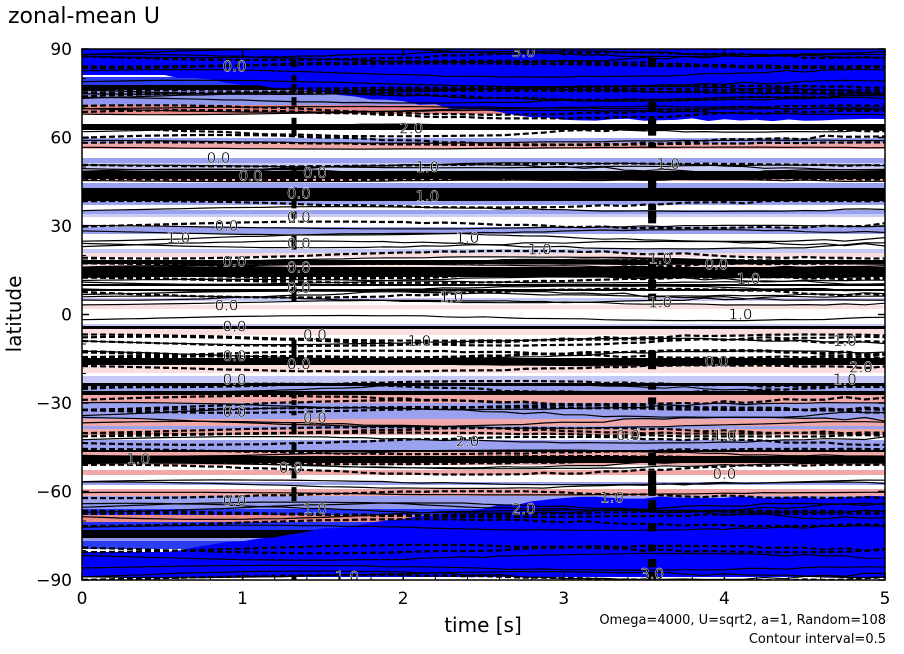 The width and height of the screenshot is (904, 654). What do you see at coordinates (54, 404) in the screenshot?
I see `y-tick-label: −30` at bounding box center [54, 404].